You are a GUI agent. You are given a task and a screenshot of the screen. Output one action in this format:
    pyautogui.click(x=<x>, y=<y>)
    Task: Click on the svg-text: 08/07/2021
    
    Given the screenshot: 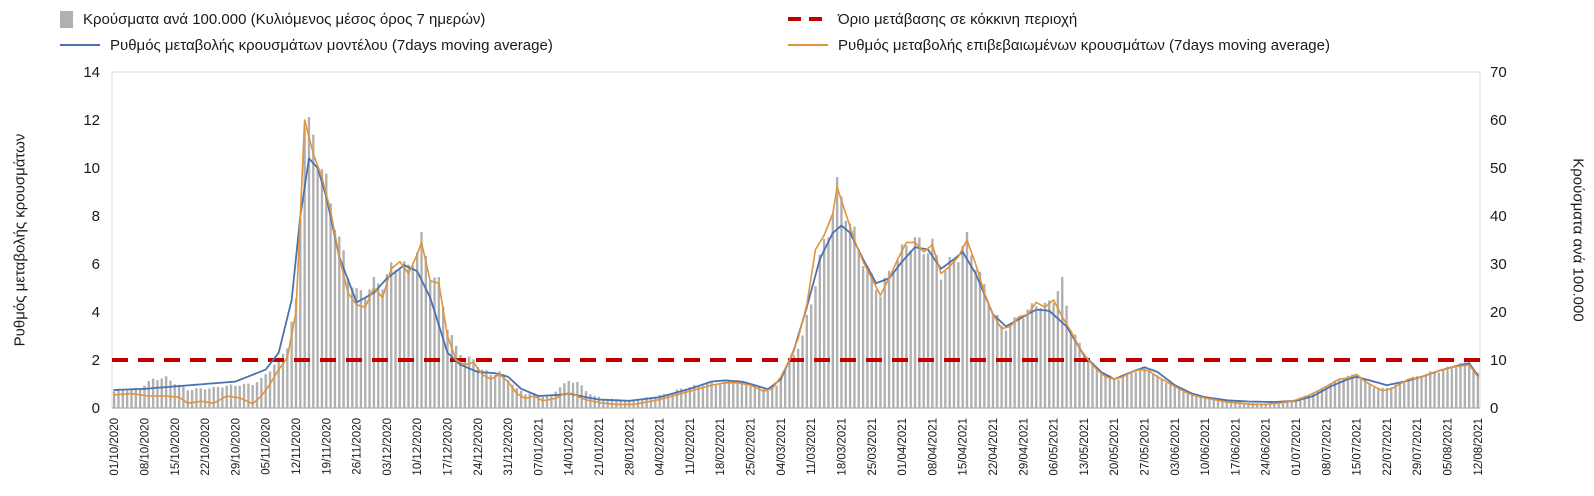 What is the action you would take?
    pyautogui.click(x=1327, y=447)
    